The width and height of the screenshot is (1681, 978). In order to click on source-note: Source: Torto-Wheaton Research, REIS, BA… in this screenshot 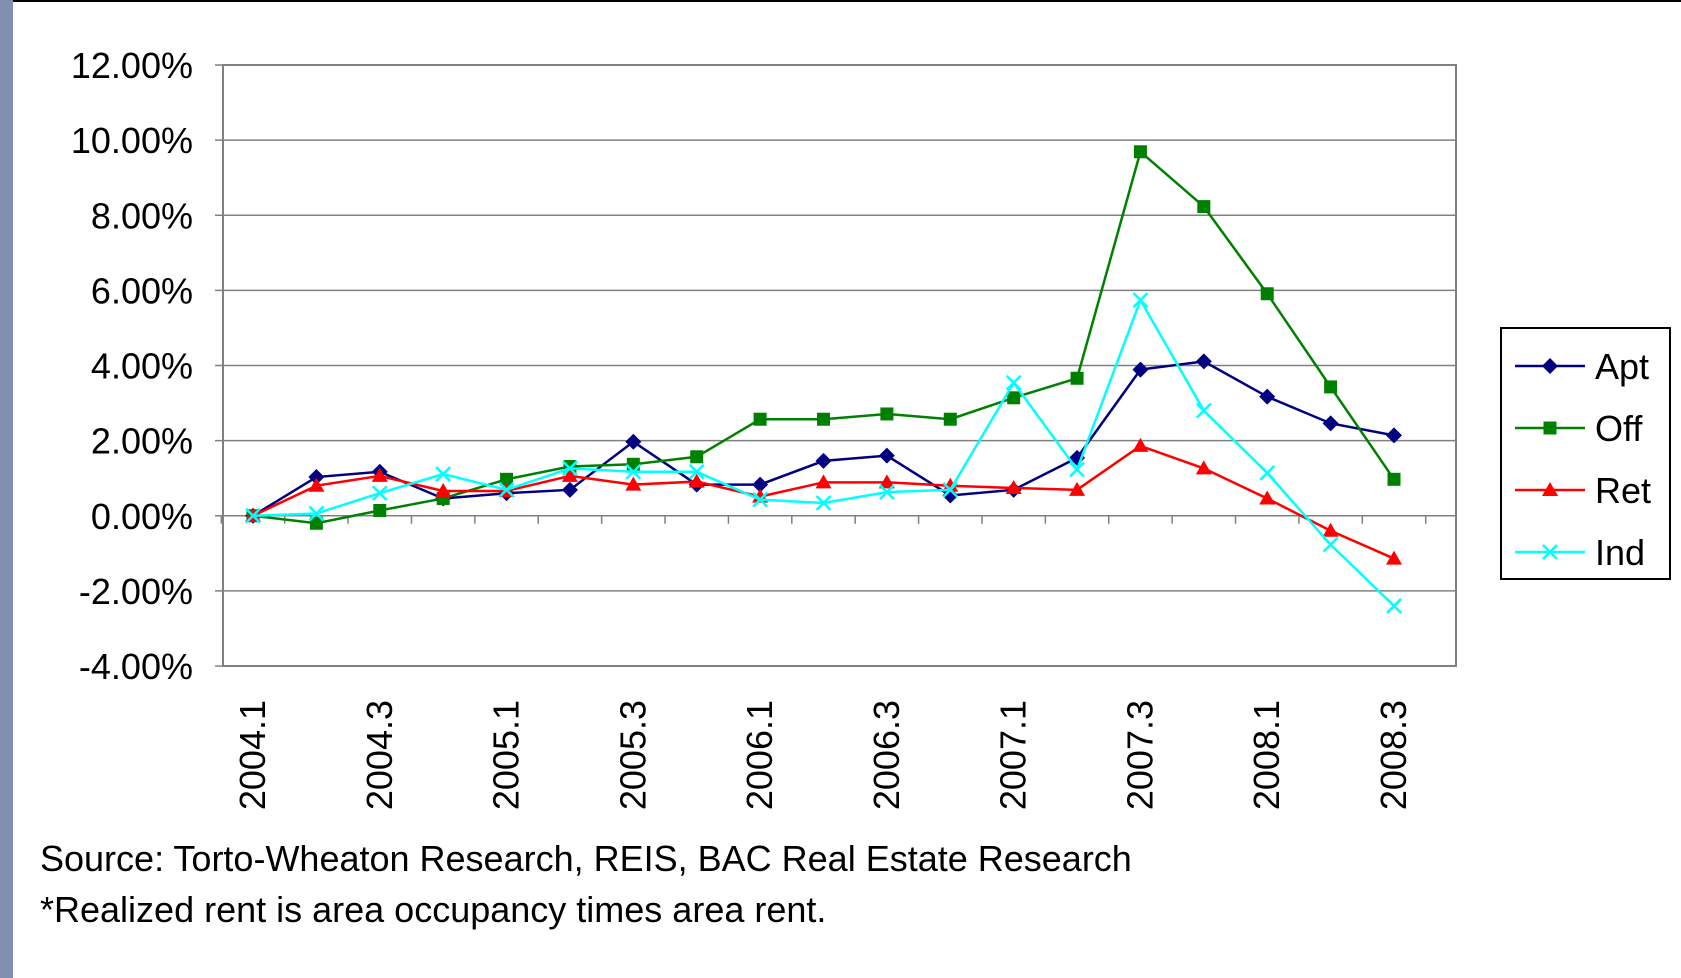, I will do `click(586, 858)`.